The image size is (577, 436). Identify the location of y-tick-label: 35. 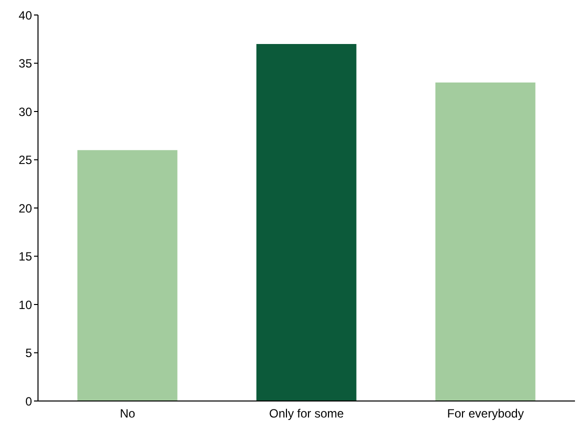
(25, 63).